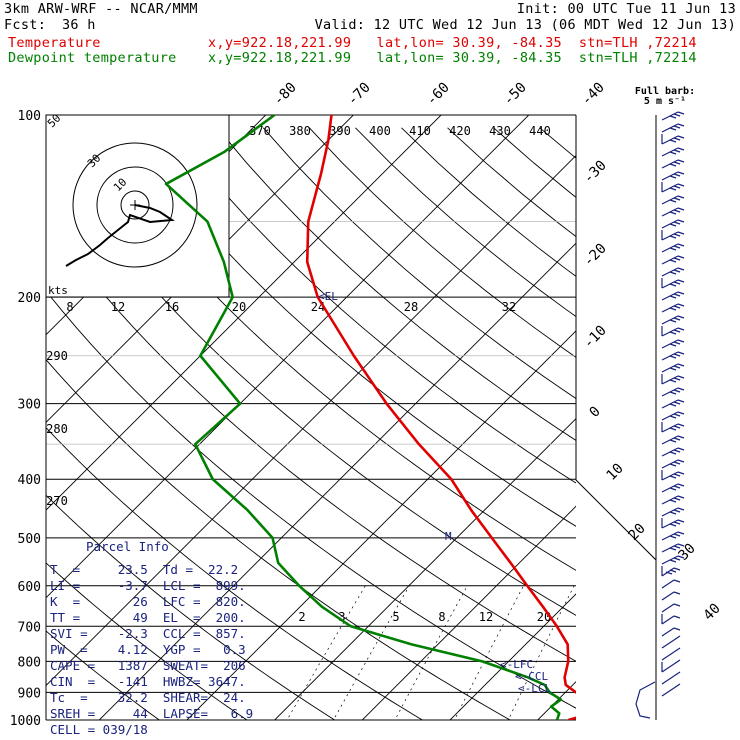 The height and width of the screenshot is (740, 740). What do you see at coordinates (359, 94) in the screenshot?
I see `isotherm-label: -70` at bounding box center [359, 94].